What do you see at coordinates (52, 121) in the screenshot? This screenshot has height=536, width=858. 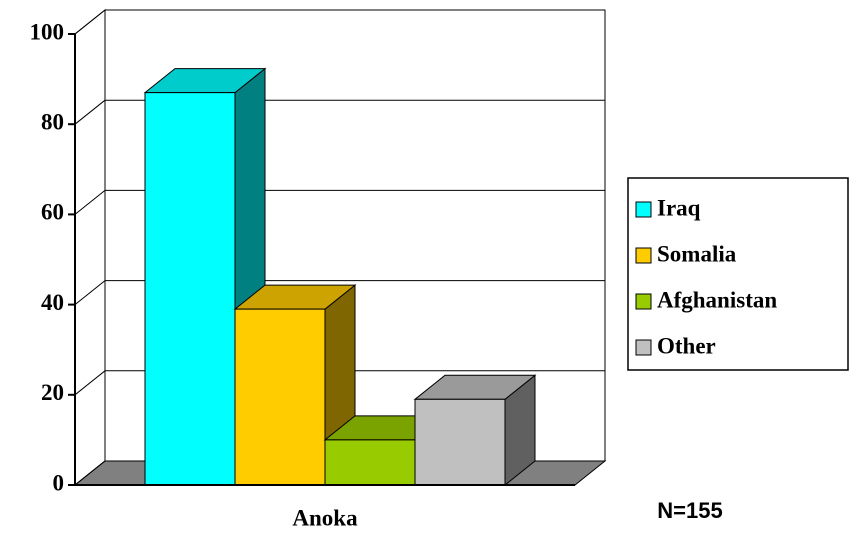 I see `y-tick-label: 80` at bounding box center [52, 121].